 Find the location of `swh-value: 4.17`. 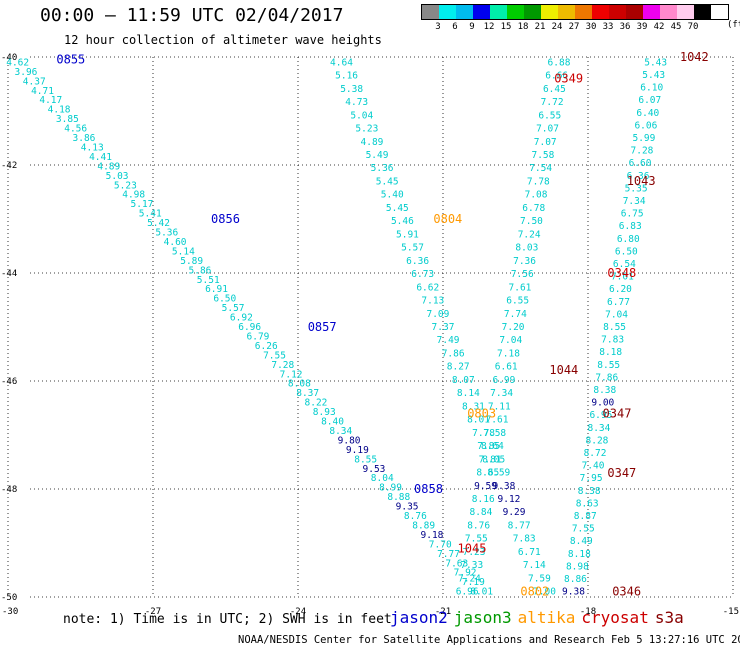

swh-value: 4.17 is located at coordinates (50, 100).